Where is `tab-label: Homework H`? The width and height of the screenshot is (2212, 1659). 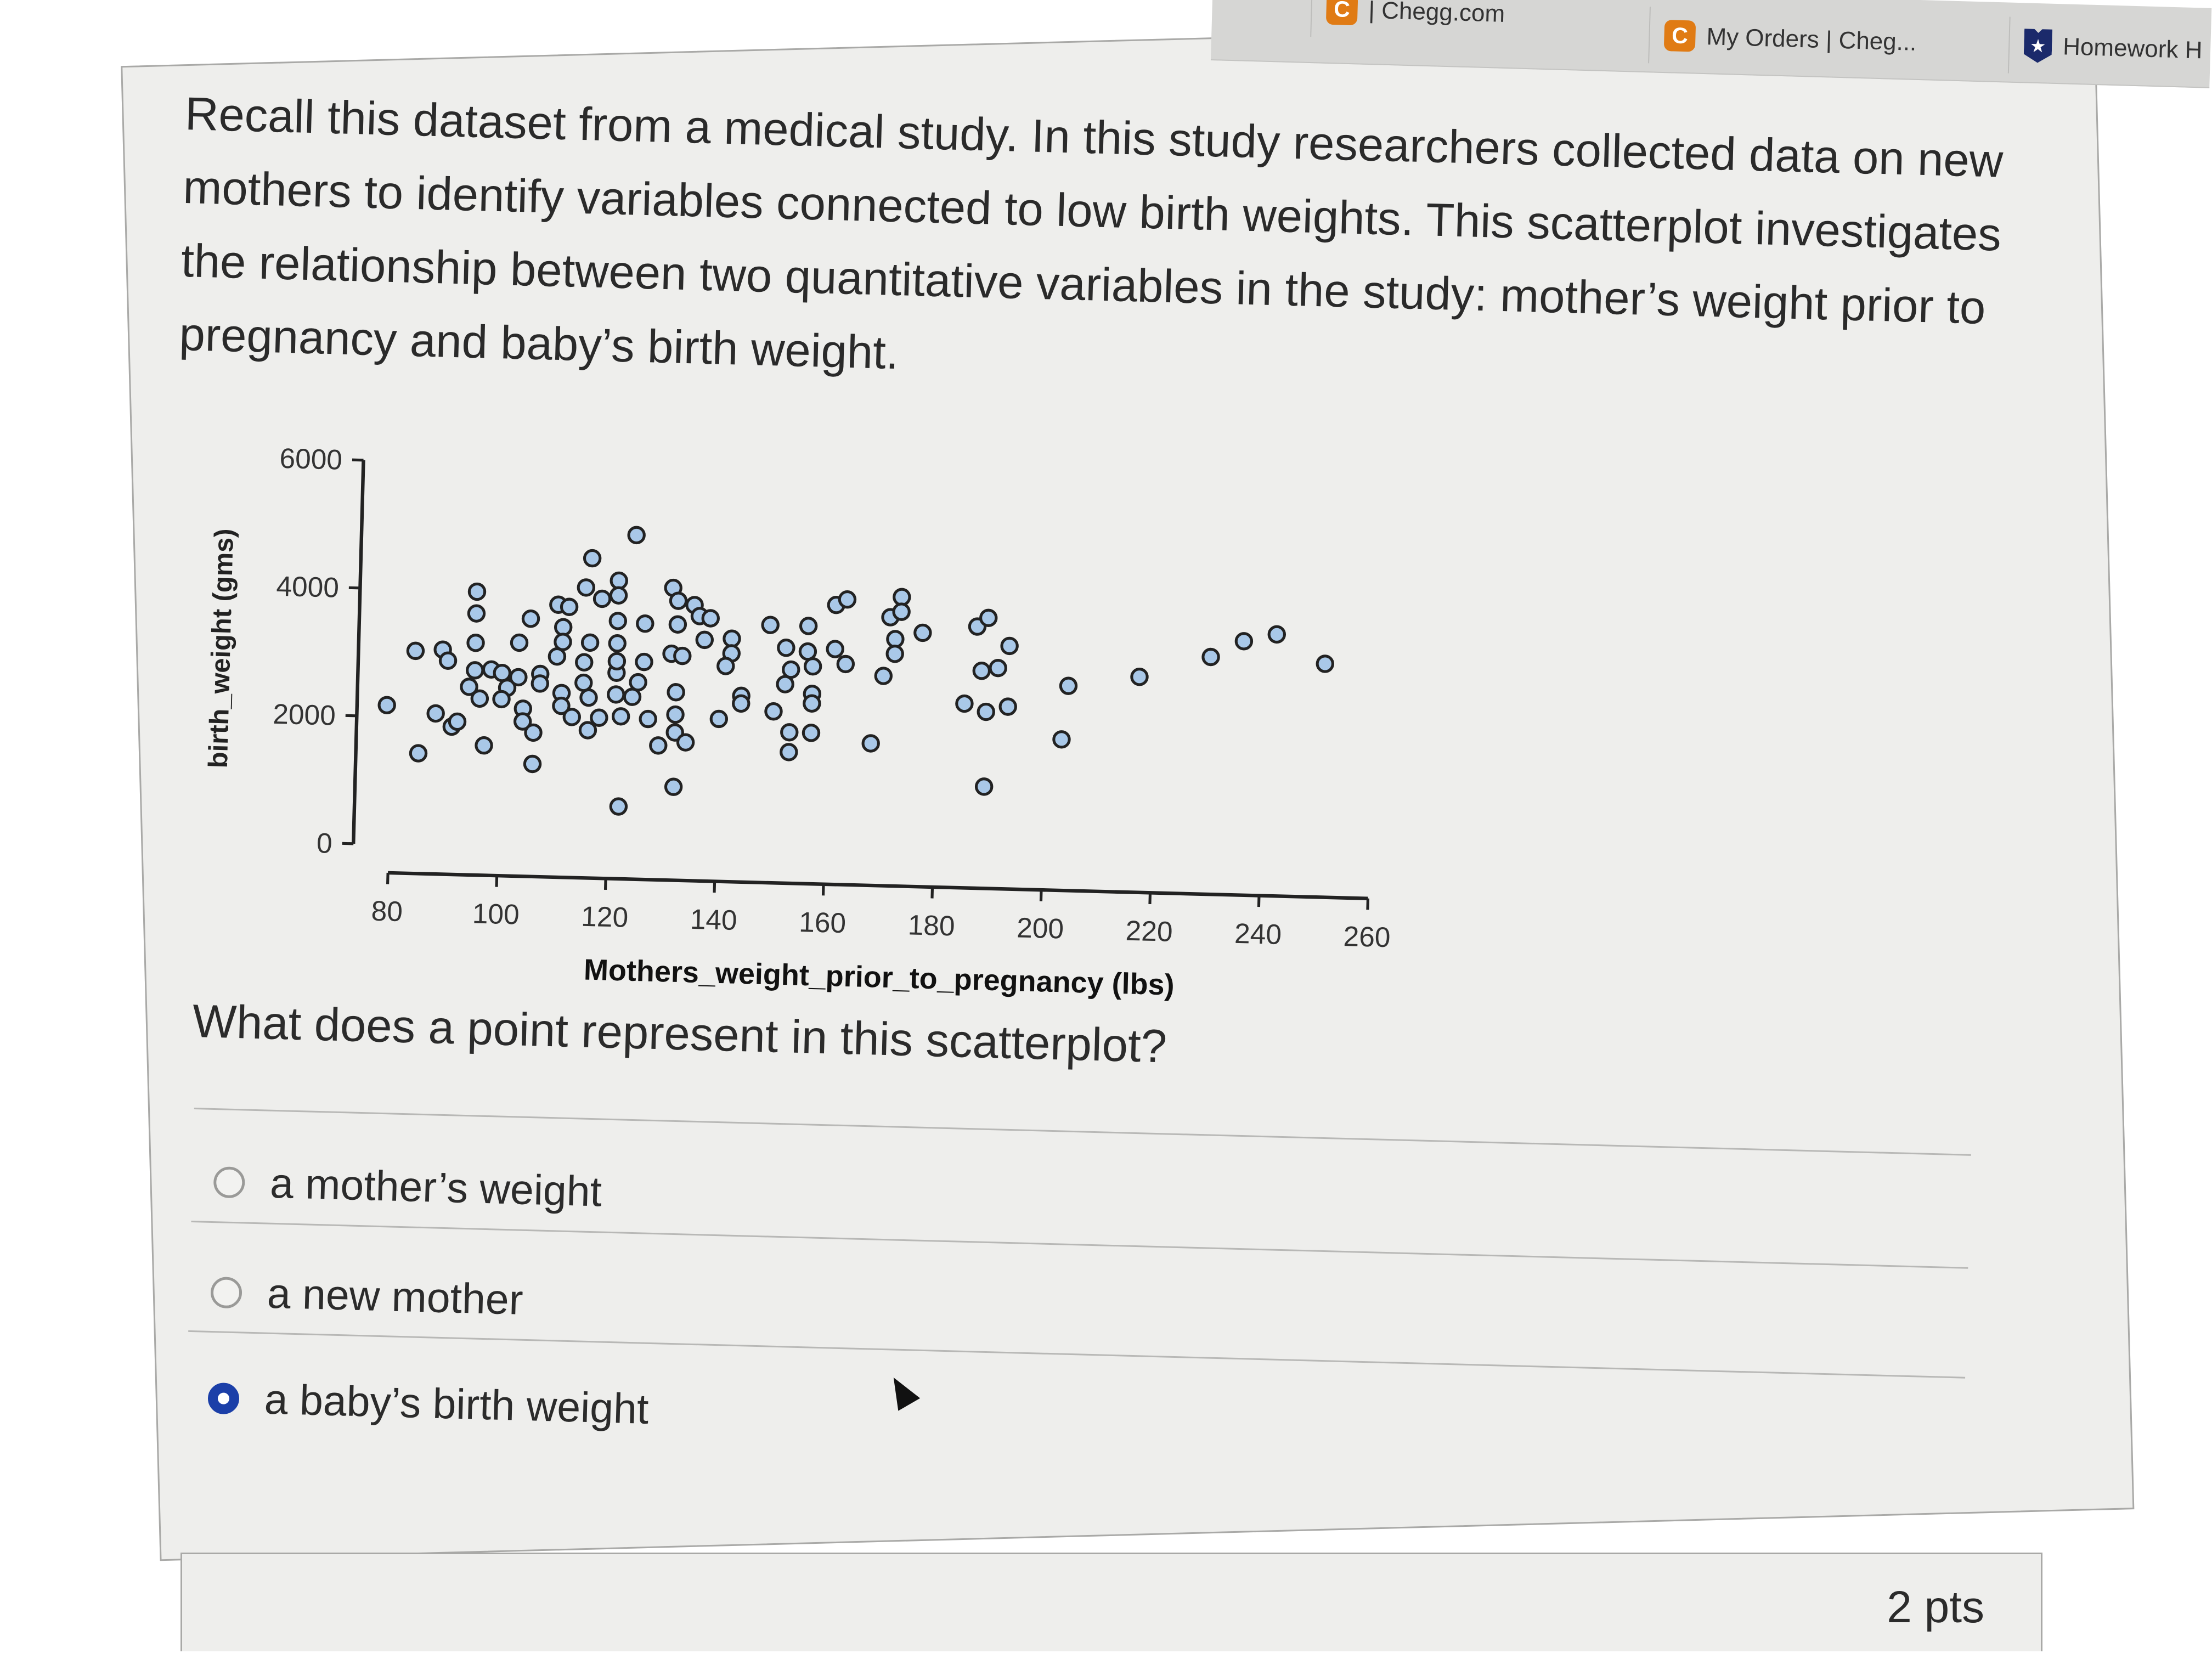 tab-label: Homework H is located at coordinates (2132, 48).